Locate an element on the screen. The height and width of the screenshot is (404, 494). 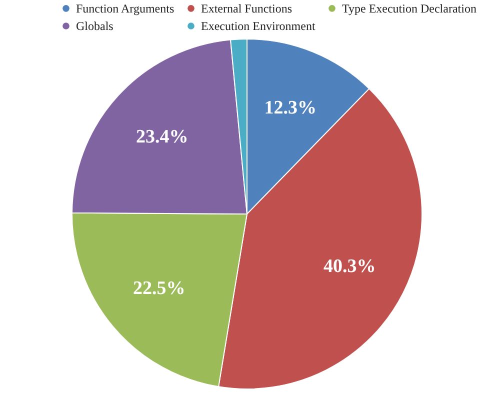
legend-label: Globals is located at coordinates (95, 26).